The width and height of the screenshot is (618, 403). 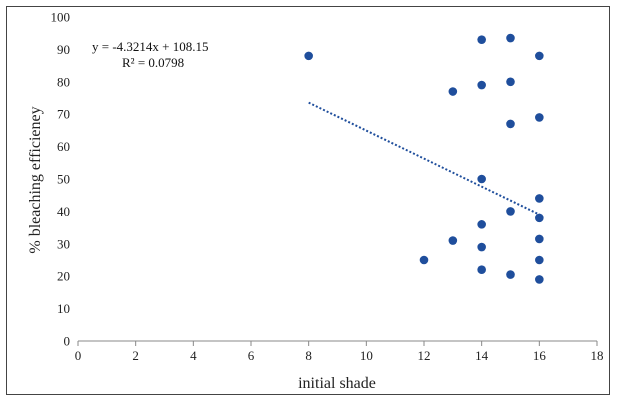 I want to click on x-tick-label: 12, so click(x=424, y=355).